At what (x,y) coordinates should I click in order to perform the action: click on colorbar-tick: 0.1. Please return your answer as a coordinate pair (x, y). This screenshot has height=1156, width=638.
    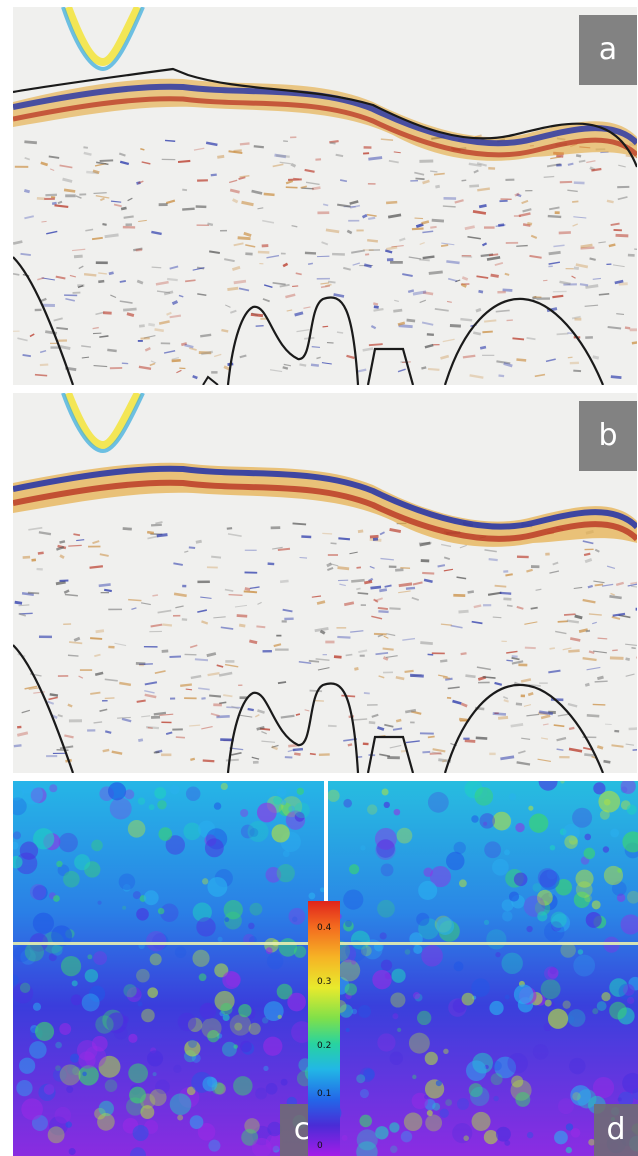
    Looking at the image, I should click on (324, 1094).